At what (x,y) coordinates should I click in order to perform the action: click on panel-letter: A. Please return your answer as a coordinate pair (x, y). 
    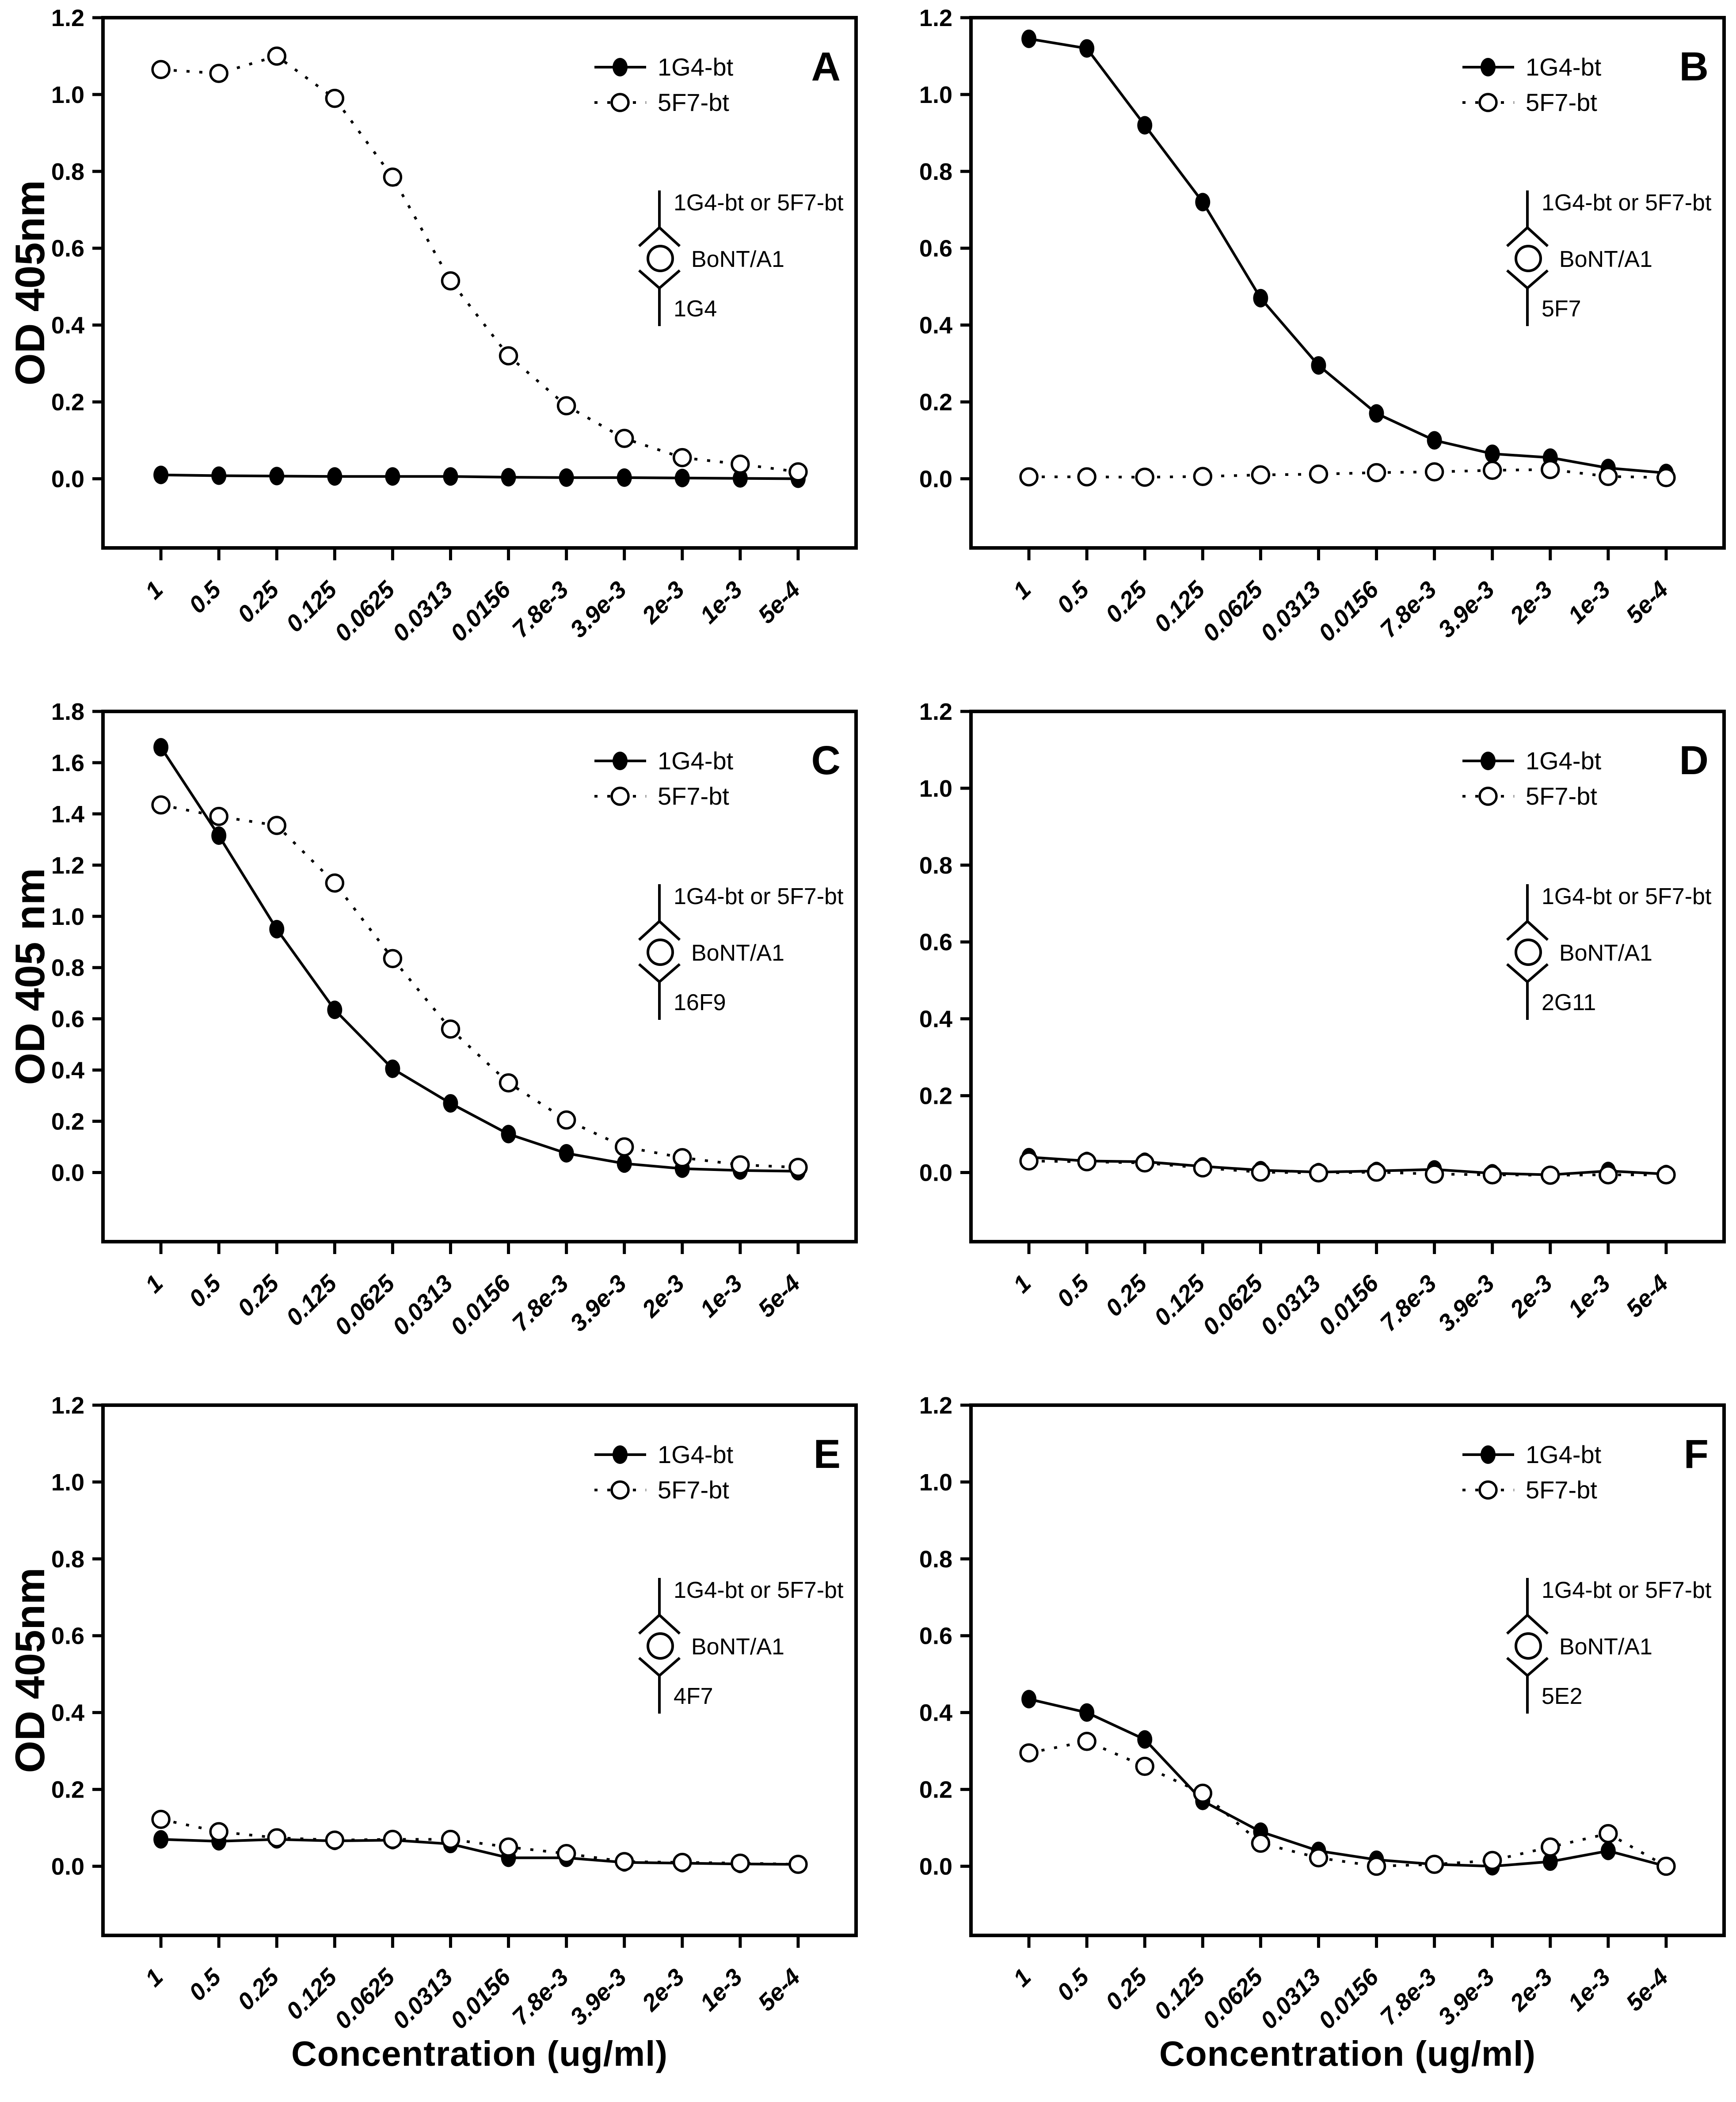
    Looking at the image, I should click on (826, 66).